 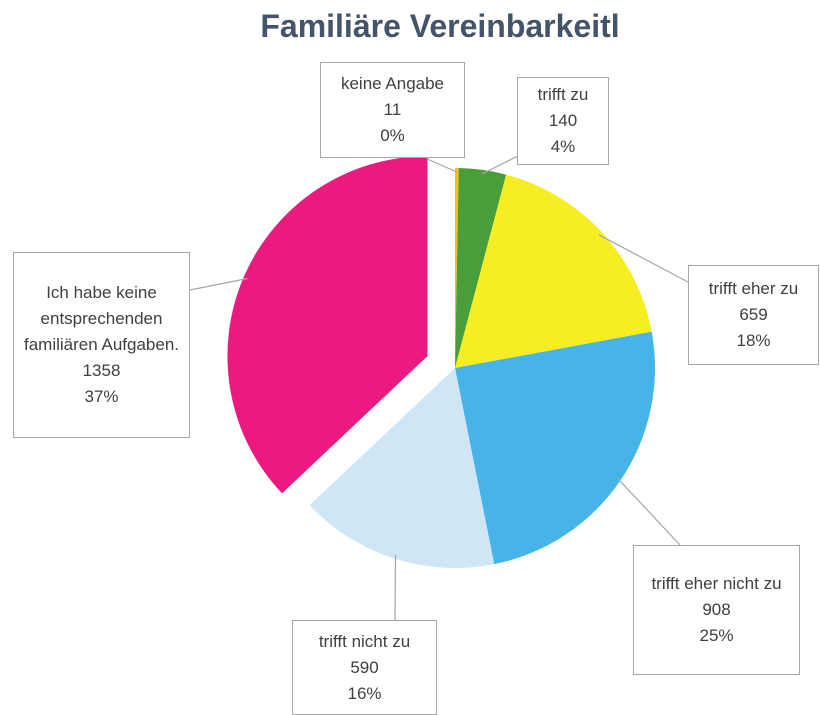 I want to click on label-percent: 18%, so click(x=753, y=340).